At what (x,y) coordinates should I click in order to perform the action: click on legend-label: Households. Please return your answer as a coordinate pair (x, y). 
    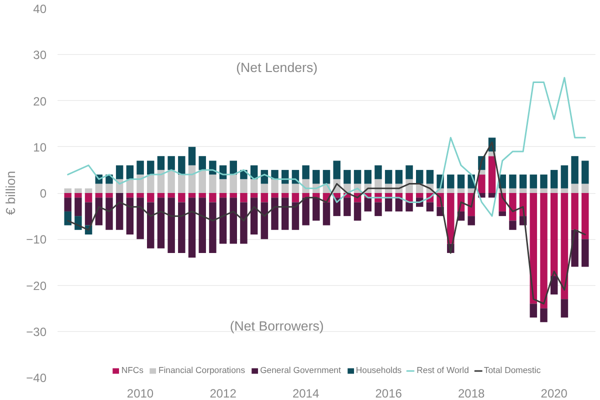
    Looking at the image, I should click on (379, 370).